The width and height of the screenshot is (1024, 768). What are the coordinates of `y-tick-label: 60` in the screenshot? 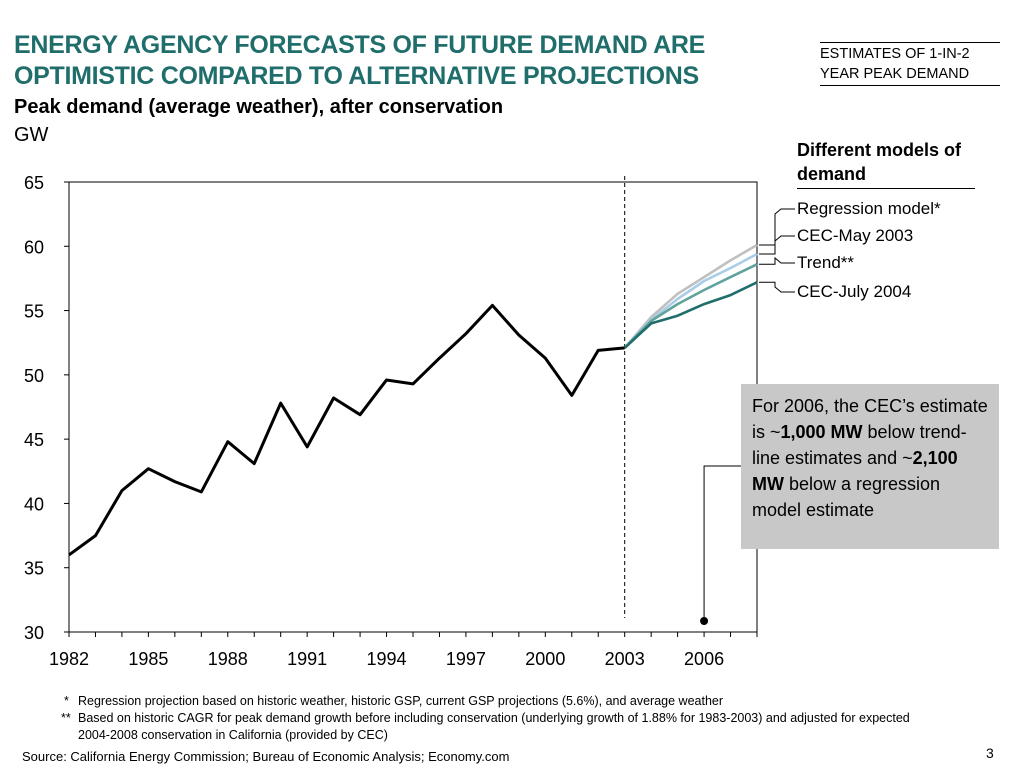 It's located at (34, 247).